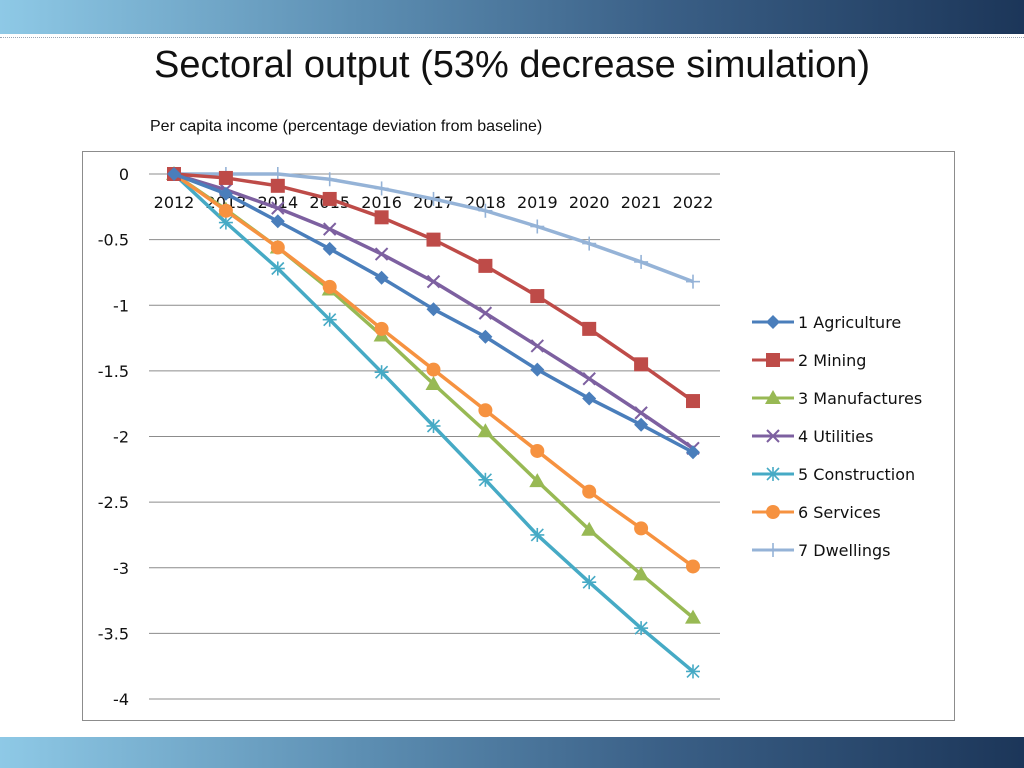 The height and width of the screenshot is (768, 1024). Describe the element at coordinates (849, 322) in the screenshot. I see `legend-label: 1 Agriculture` at that location.